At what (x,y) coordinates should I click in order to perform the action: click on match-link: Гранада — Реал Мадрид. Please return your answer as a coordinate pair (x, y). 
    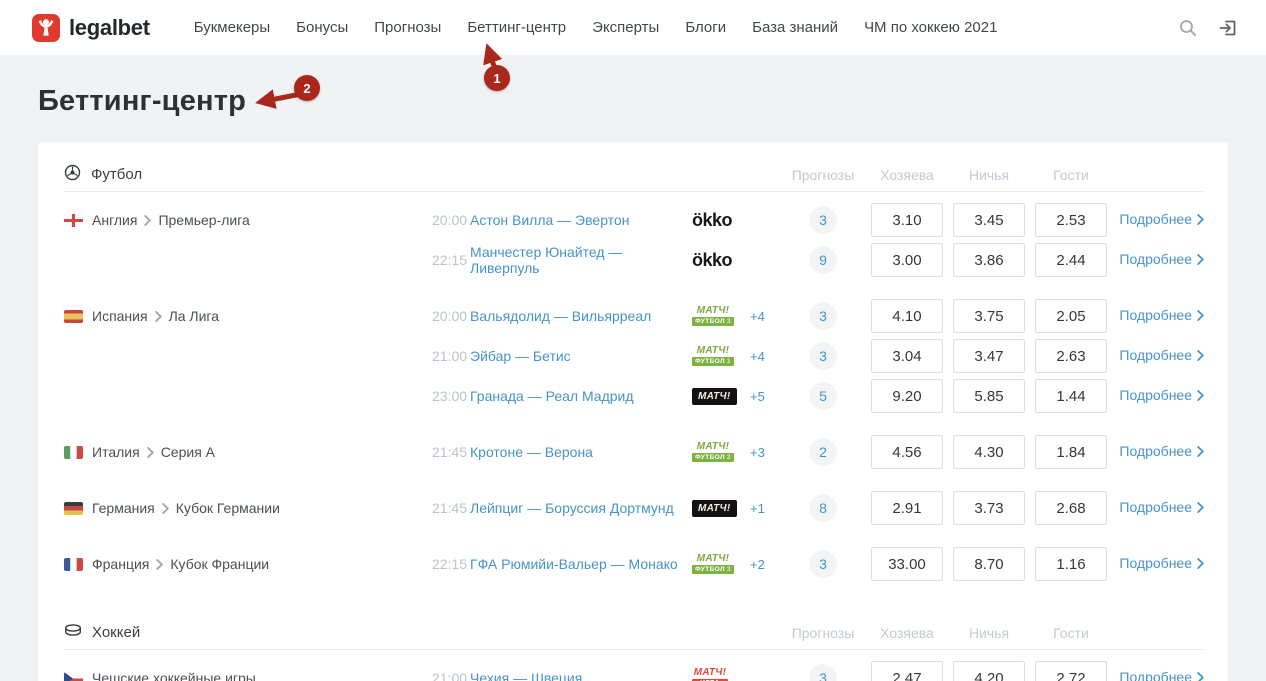
    Looking at the image, I should click on (552, 396).